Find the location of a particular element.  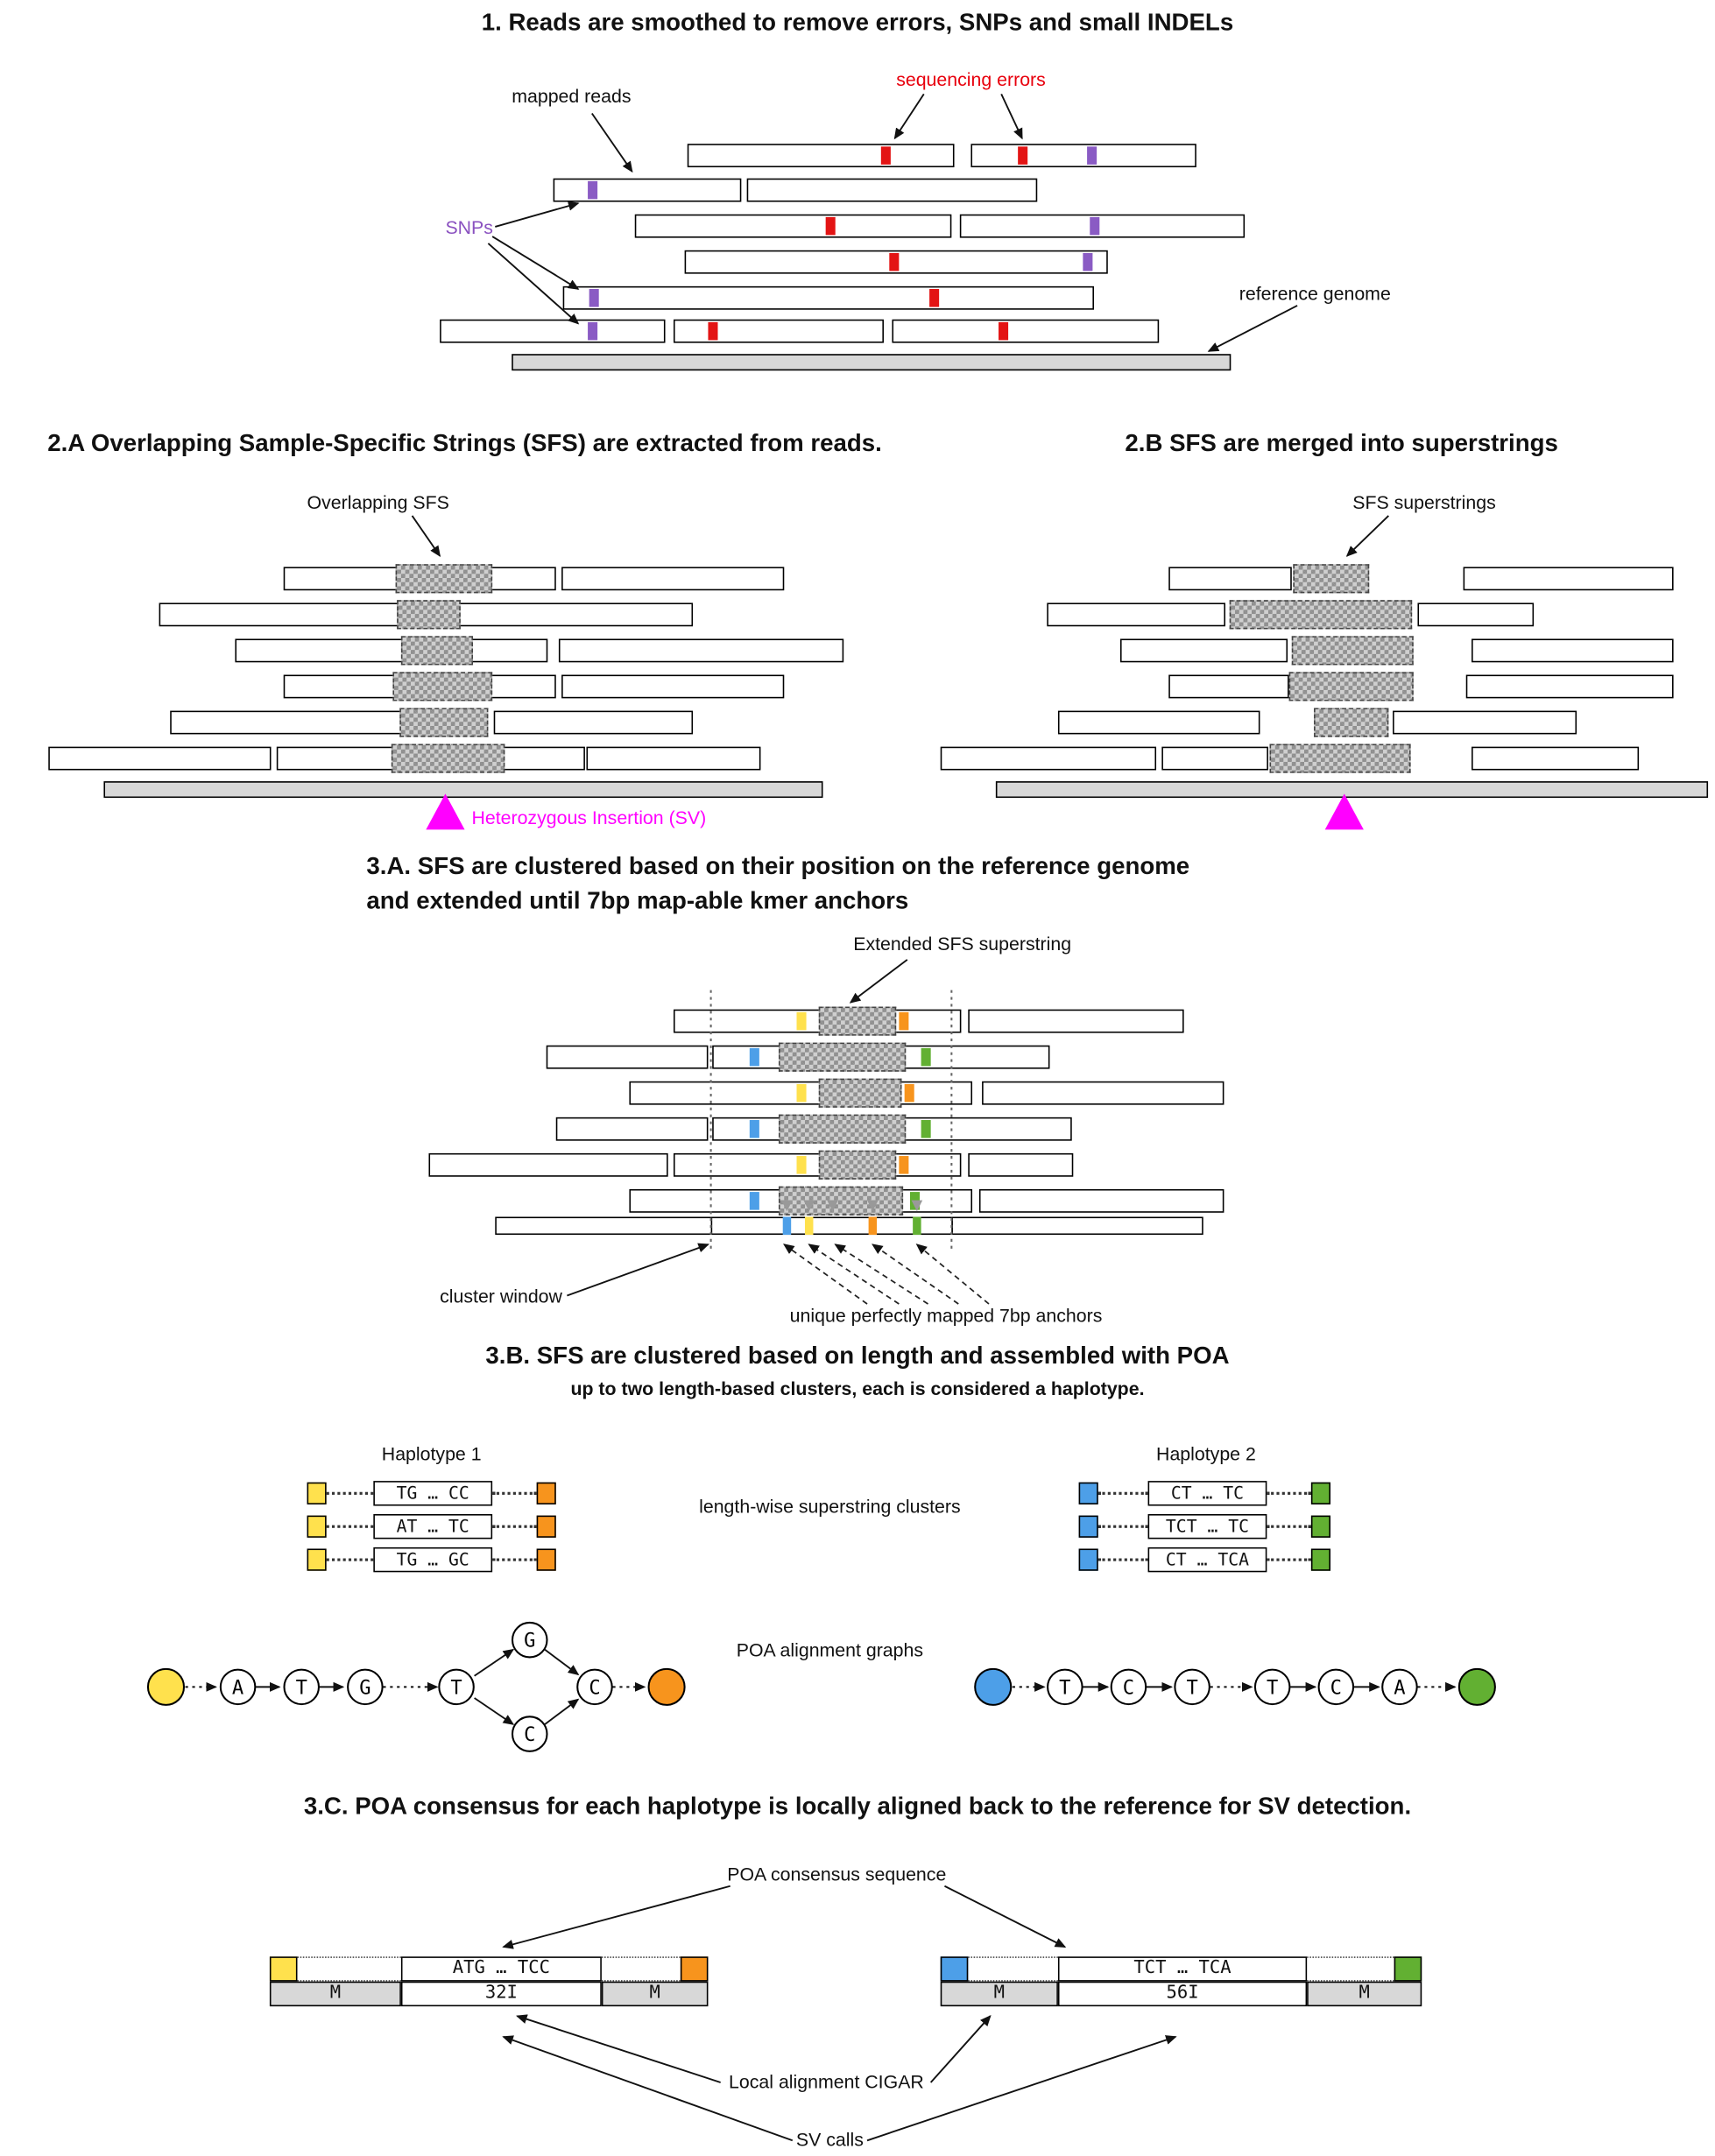

poa-node-label: C is located at coordinates (1128, 1688).